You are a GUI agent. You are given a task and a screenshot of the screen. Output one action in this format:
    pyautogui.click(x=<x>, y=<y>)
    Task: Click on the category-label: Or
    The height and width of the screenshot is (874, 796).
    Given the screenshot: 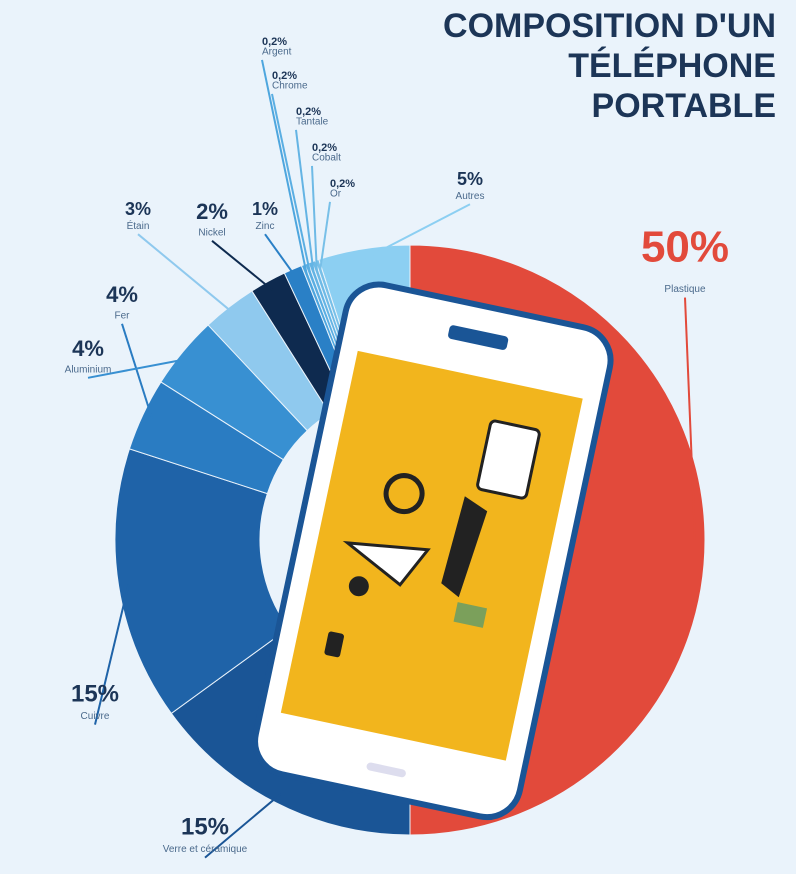 What is the action you would take?
    pyautogui.click(x=336, y=194)
    